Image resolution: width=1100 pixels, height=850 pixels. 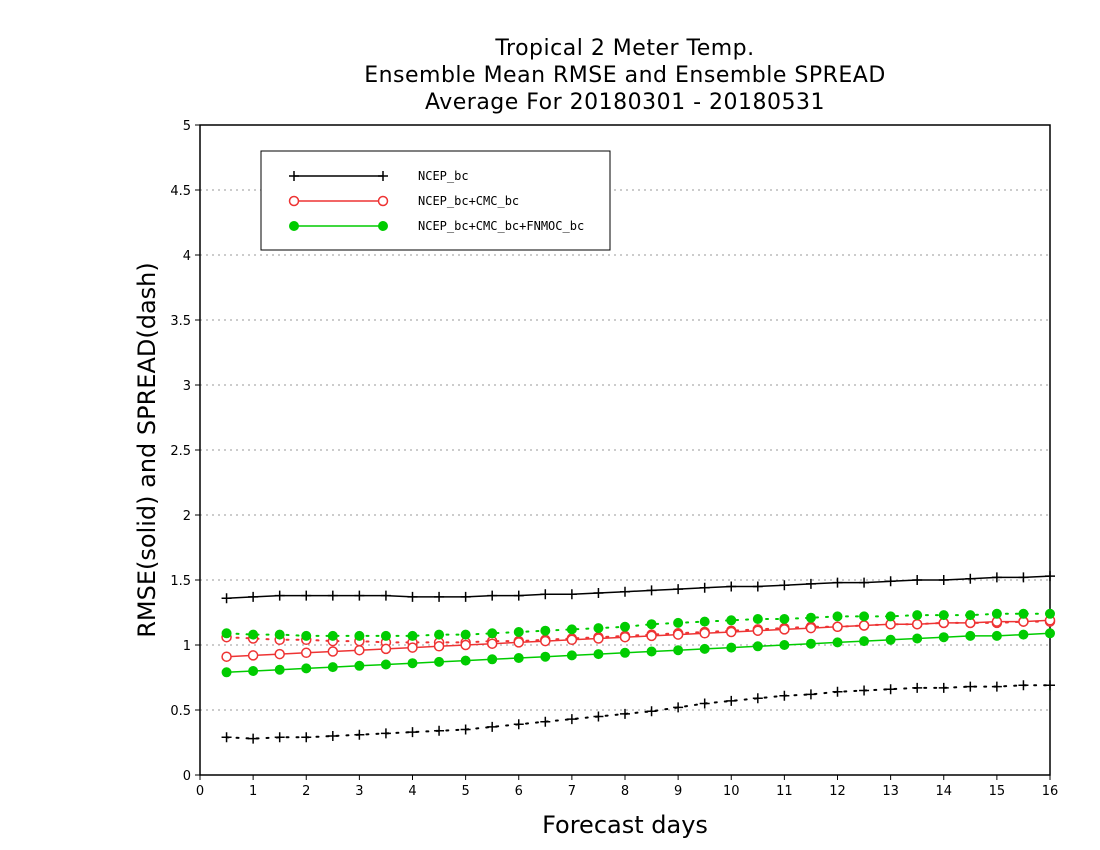 I want to click on x-tick-label: 1, so click(x=253, y=791).